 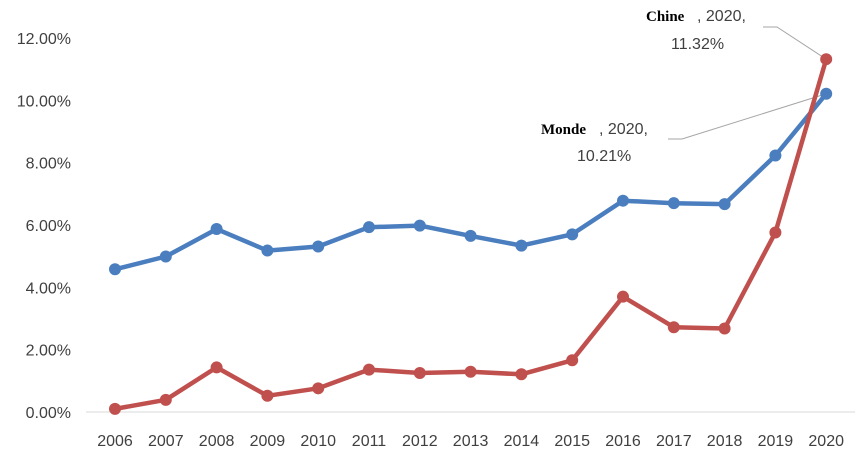 I want to click on x-tick-label: 2016, so click(x=623, y=441).